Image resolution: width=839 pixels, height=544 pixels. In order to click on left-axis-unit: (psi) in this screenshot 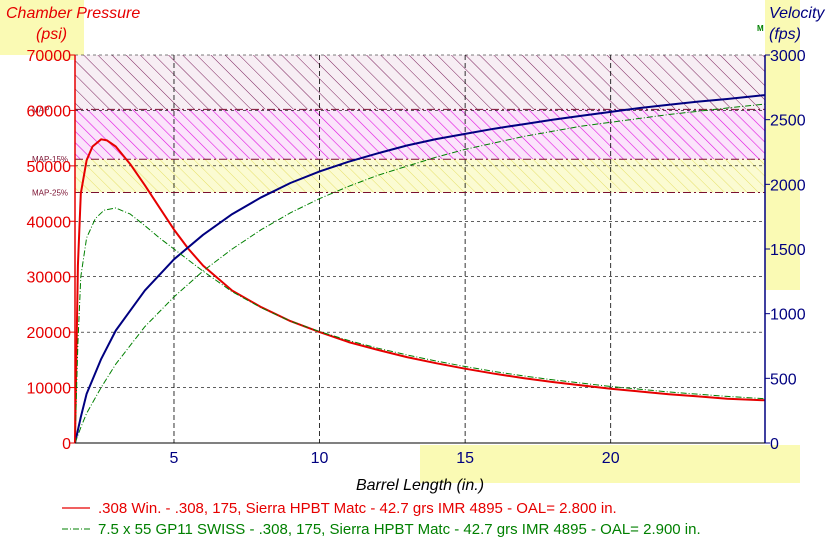, I will do `click(51, 34)`.